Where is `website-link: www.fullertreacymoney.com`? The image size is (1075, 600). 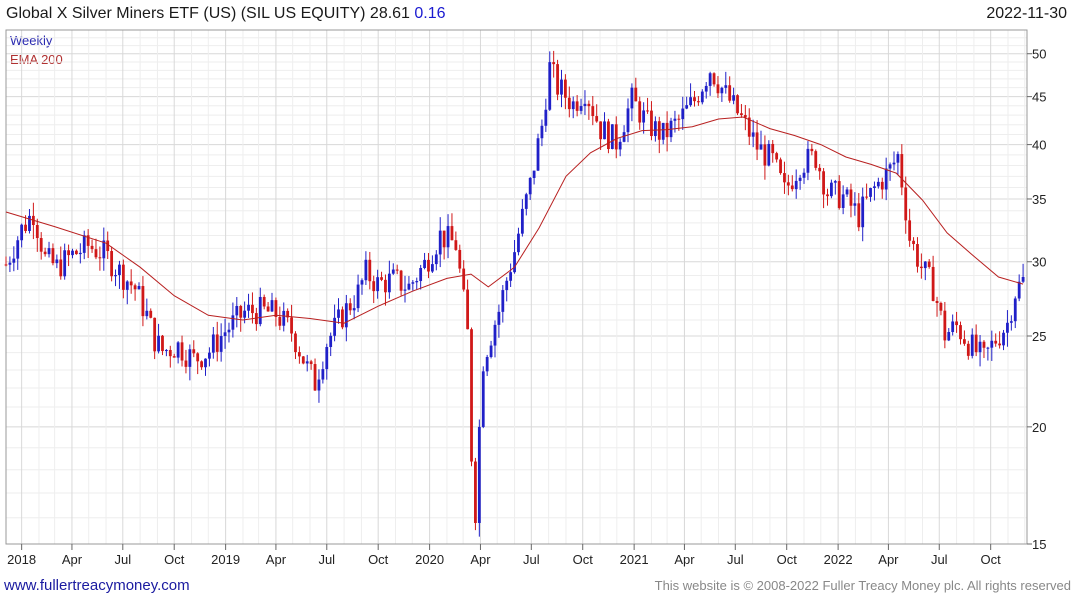 website-link: www.fullertreacymoney.com is located at coordinates (97, 585).